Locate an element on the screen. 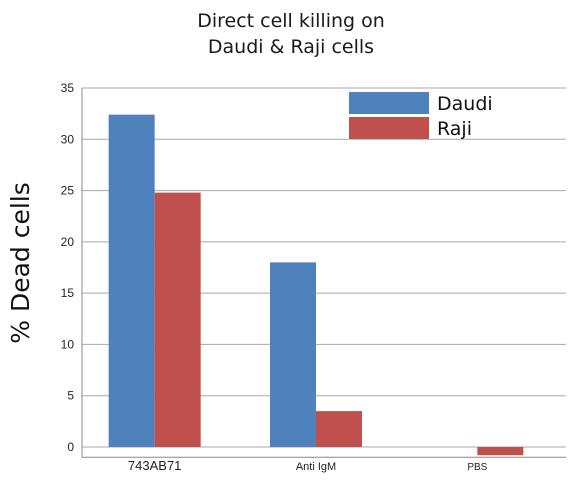  y-tick-label: 0 is located at coordinates (70, 447).